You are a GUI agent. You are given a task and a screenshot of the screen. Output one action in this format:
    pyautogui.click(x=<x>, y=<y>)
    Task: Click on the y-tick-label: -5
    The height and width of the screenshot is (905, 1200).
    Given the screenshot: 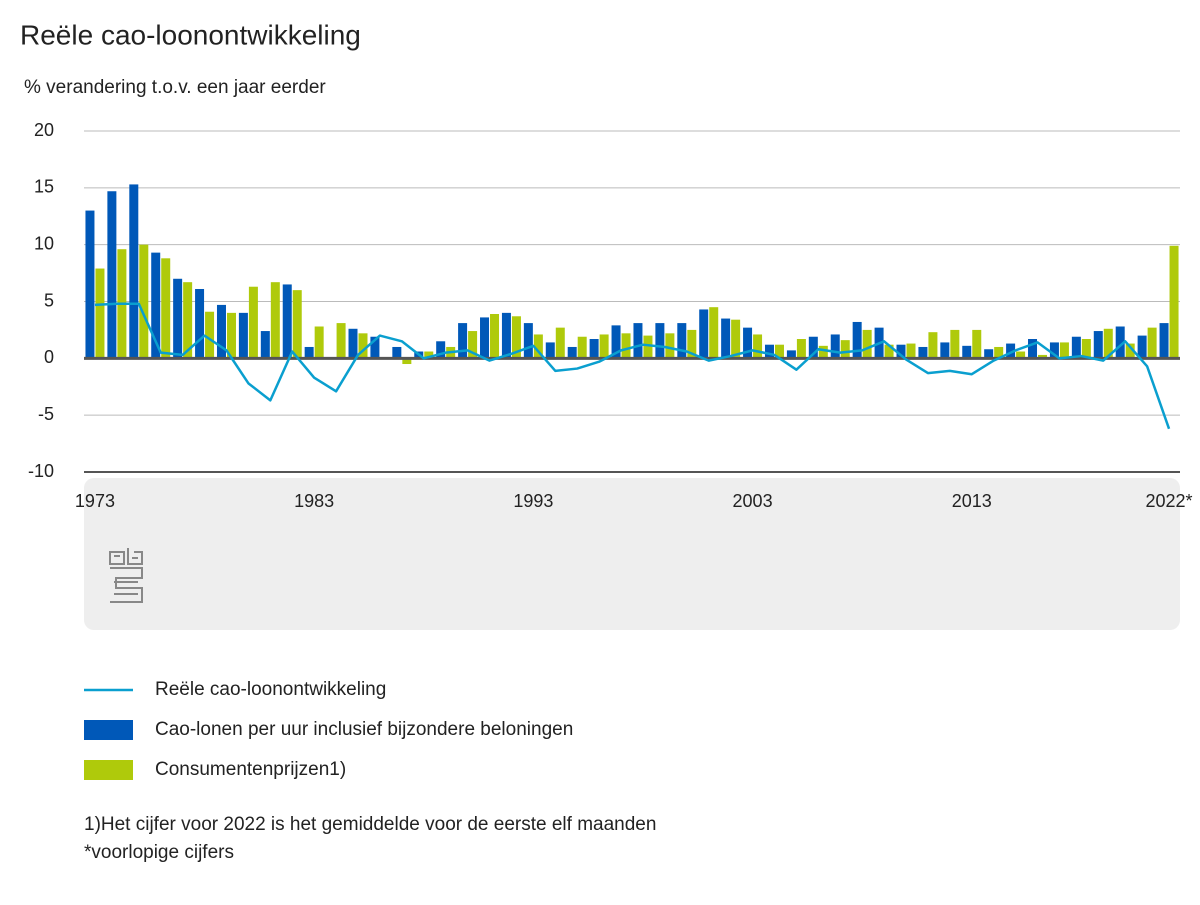 What is the action you would take?
    pyautogui.click(x=46, y=414)
    